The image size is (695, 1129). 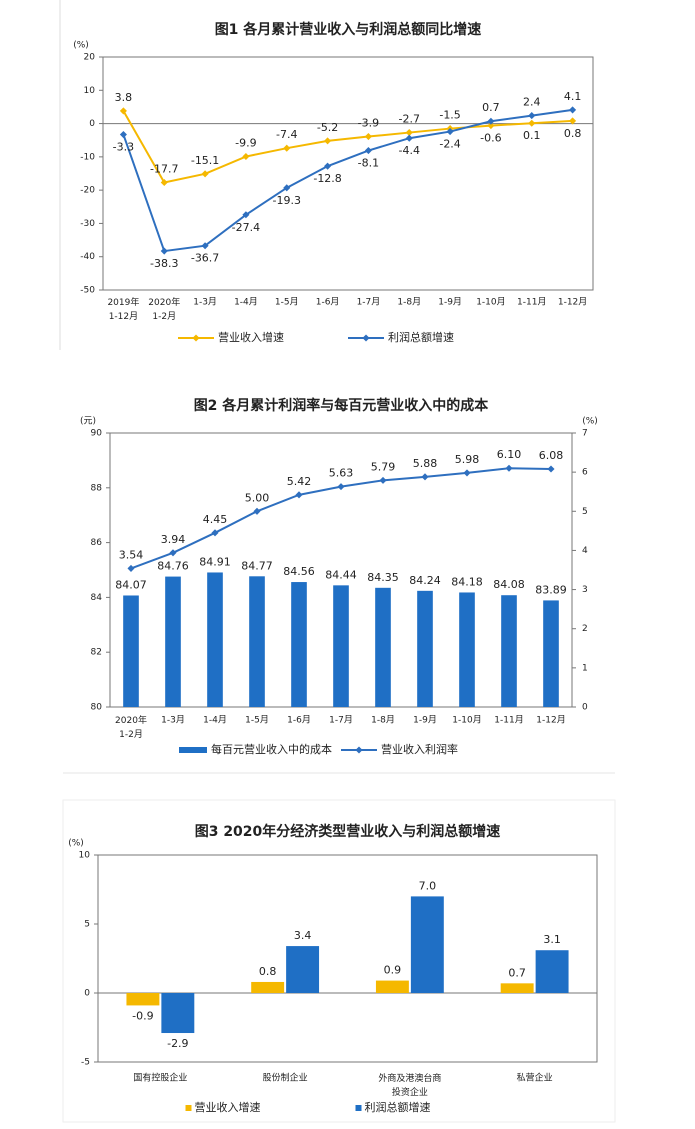 I want to click on x-tick-label: 股份制企业, so click(x=285, y=1078).